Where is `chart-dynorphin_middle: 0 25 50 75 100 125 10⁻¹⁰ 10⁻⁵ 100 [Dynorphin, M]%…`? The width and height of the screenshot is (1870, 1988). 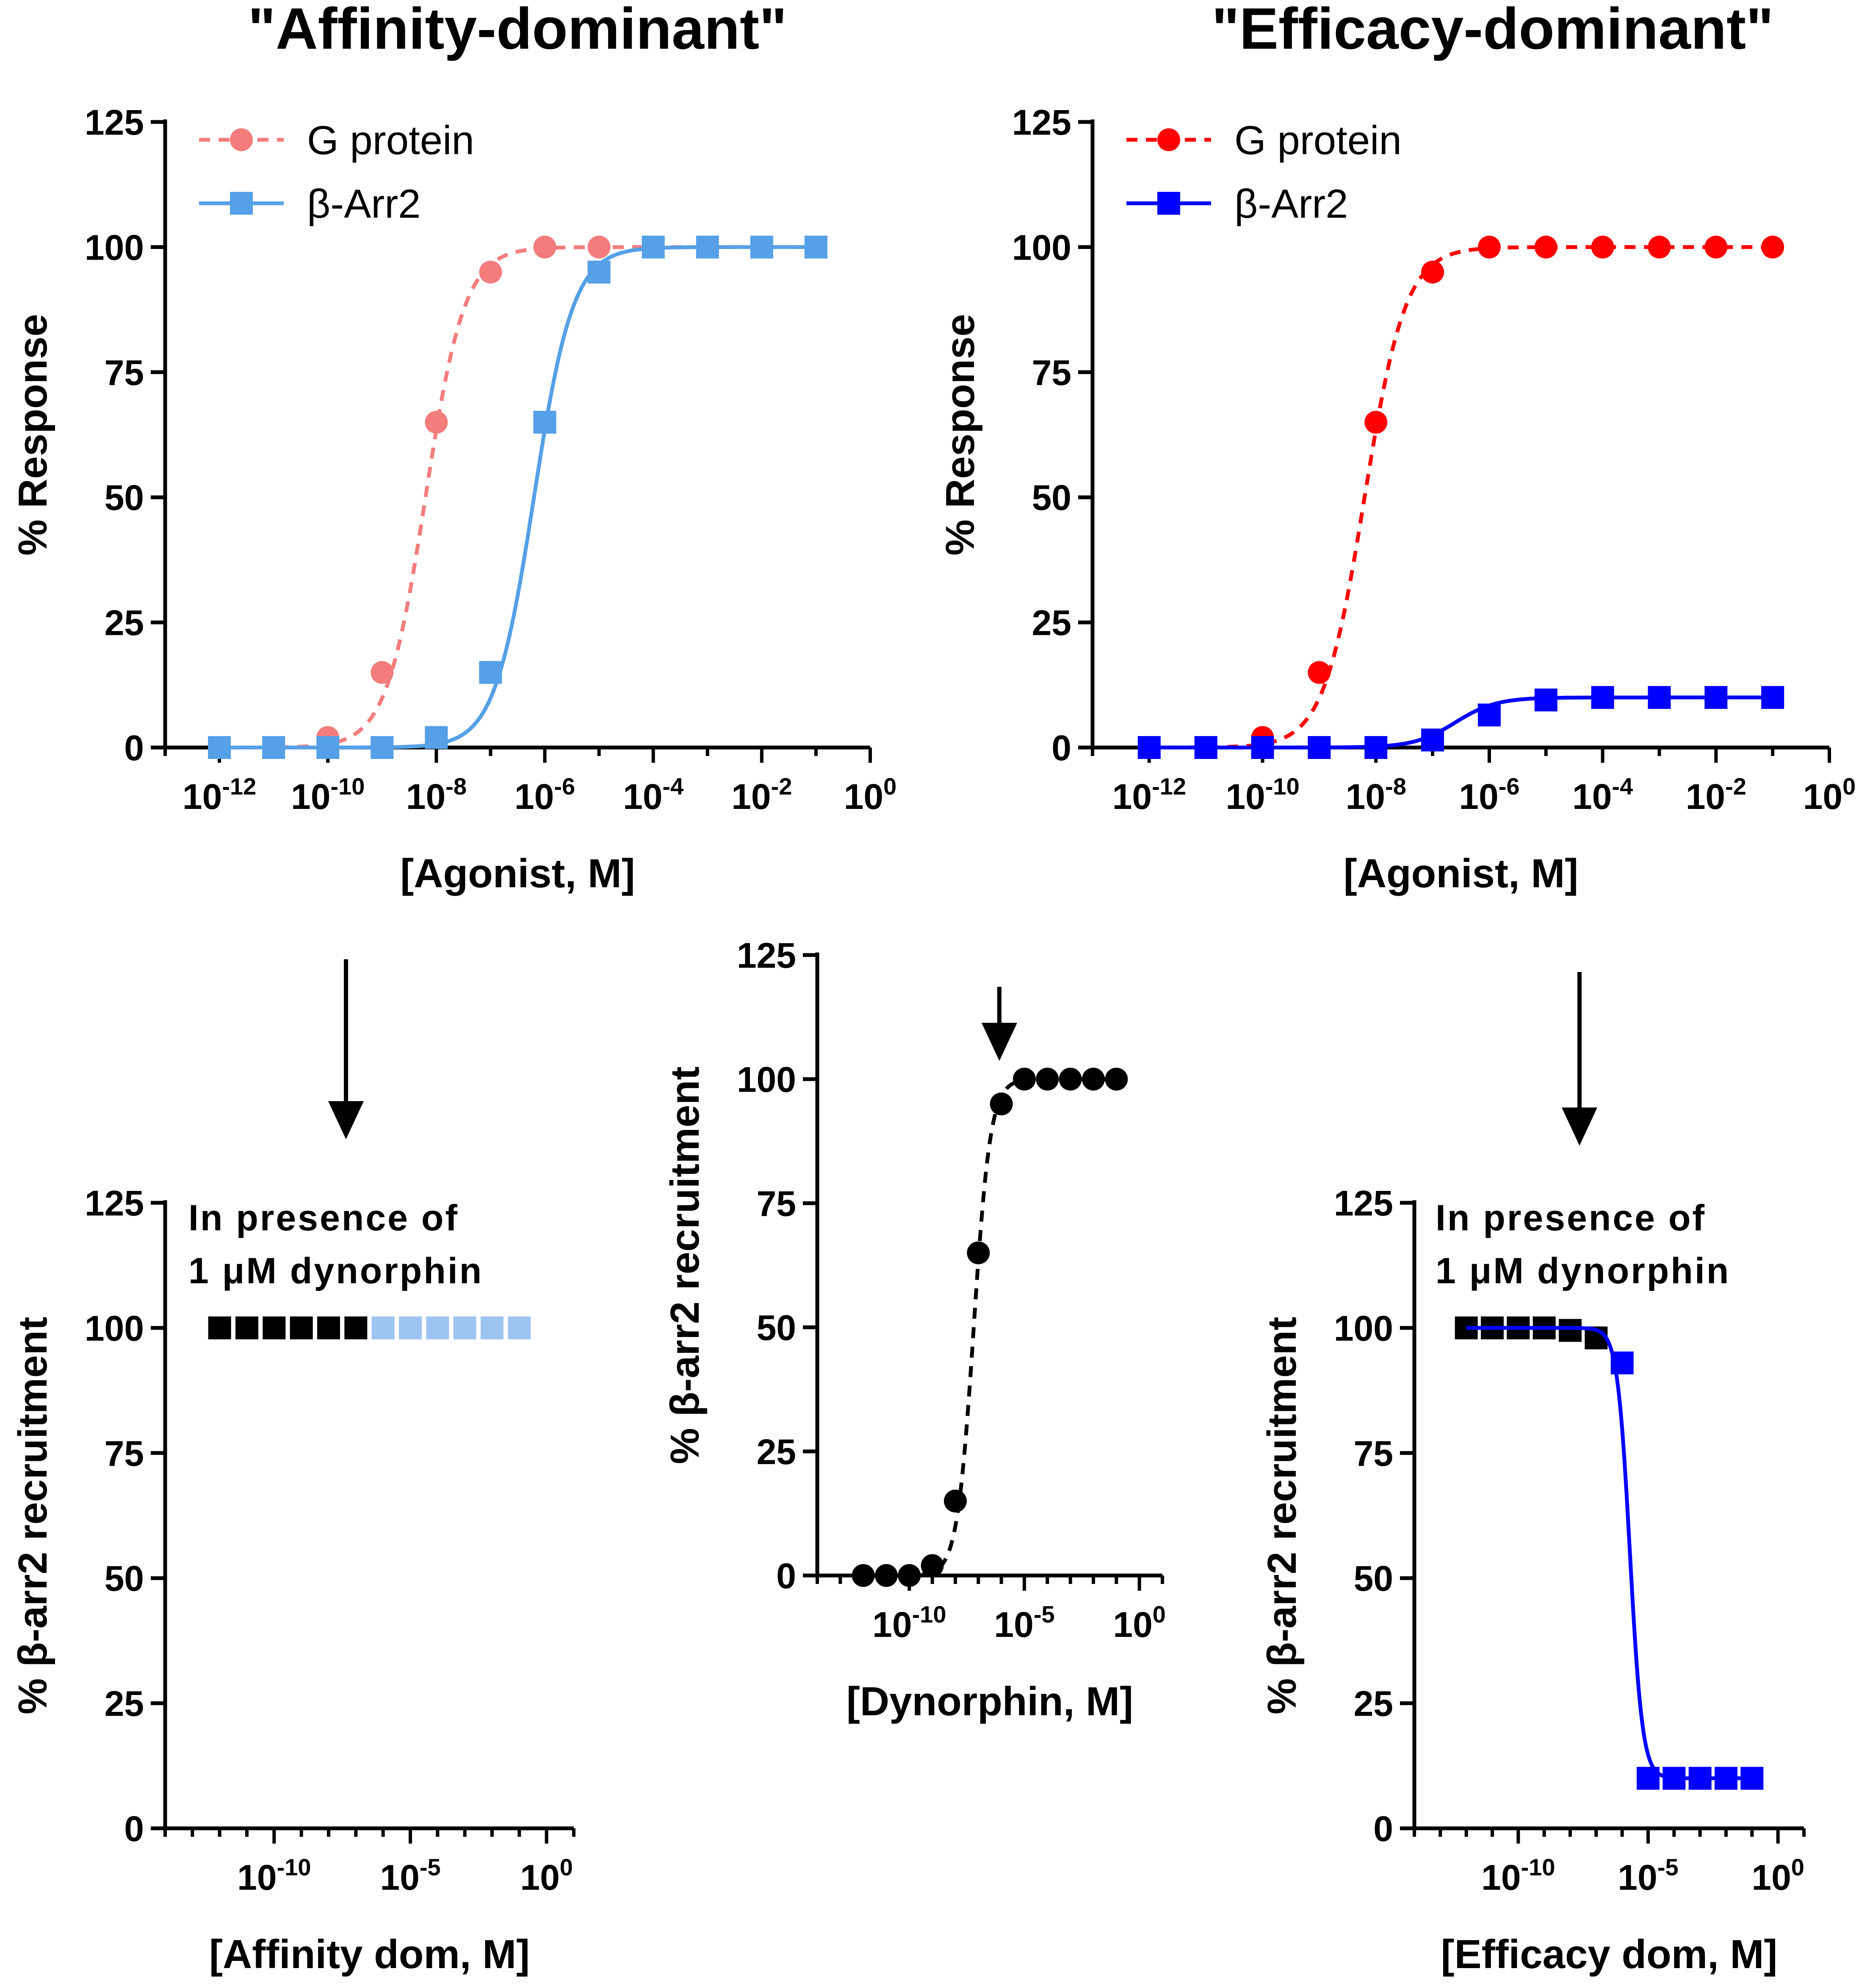
chart-dynorphin_middle: 0 25 50 75 100 125 10⁻¹⁰ 10⁻⁵ 100 [Dynorphin, M]%… is located at coordinates (914, 1330).